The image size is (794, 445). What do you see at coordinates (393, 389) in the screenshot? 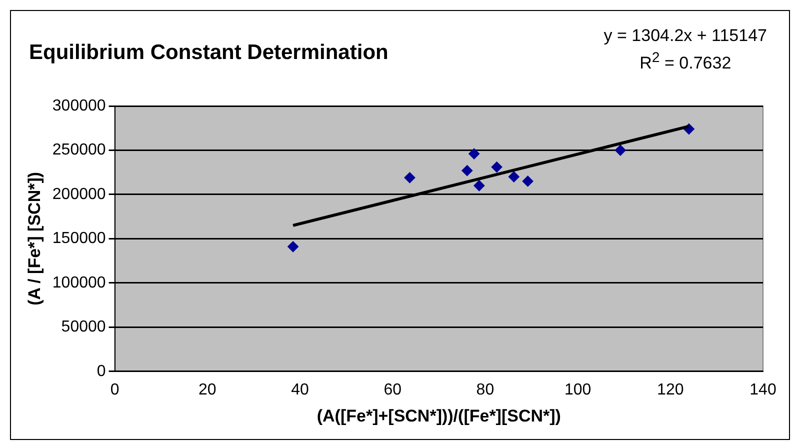
I see `x-tick-label: 60` at bounding box center [393, 389].